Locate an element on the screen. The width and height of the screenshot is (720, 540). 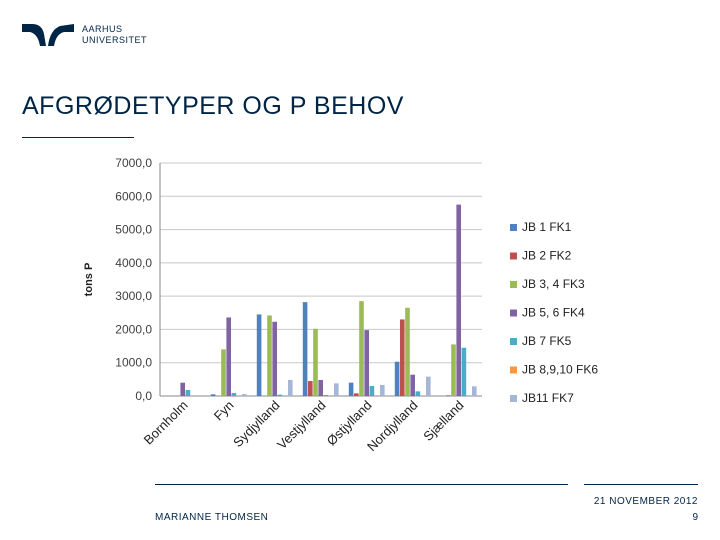
legend-label: JB 3, 4 FK3 is located at coordinates (553, 284).